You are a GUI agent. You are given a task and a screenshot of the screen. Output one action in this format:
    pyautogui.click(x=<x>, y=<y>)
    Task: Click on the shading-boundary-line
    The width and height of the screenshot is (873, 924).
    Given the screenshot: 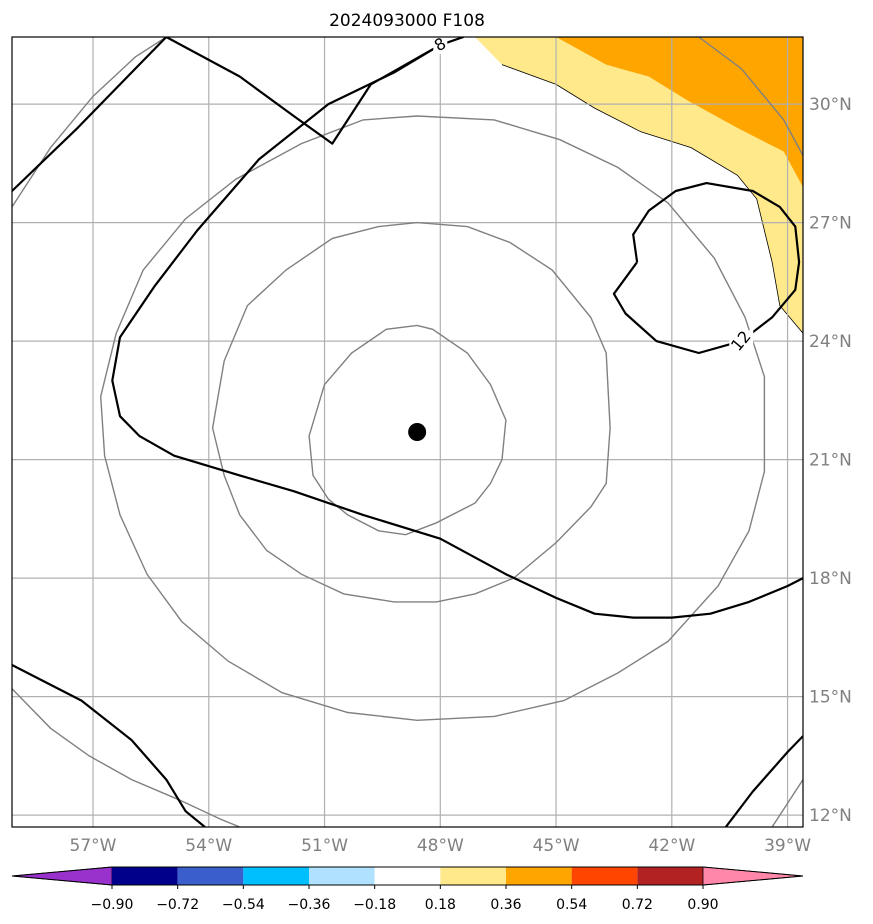 What is the action you would take?
    pyautogui.click(x=652, y=199)
    